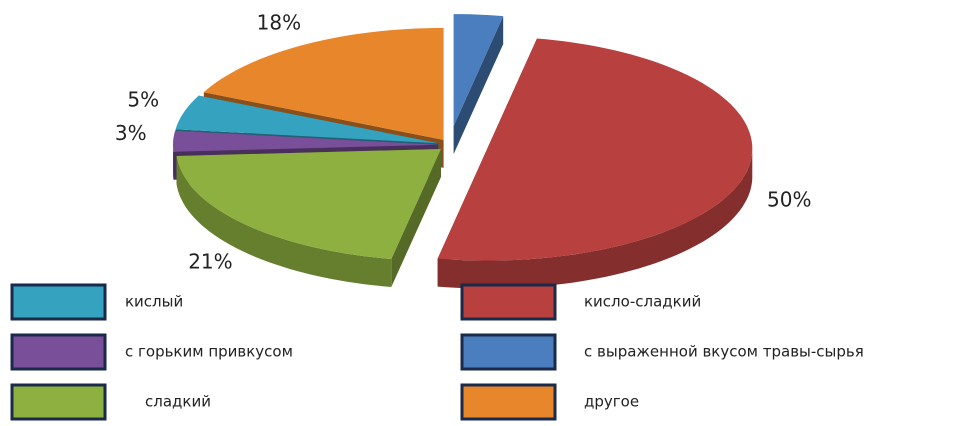 The width and height of the screenshot is (969, 426). Describe the element at coordinates (178, 402) in the screenshot. I see `legend-label: сладкий` at that location.